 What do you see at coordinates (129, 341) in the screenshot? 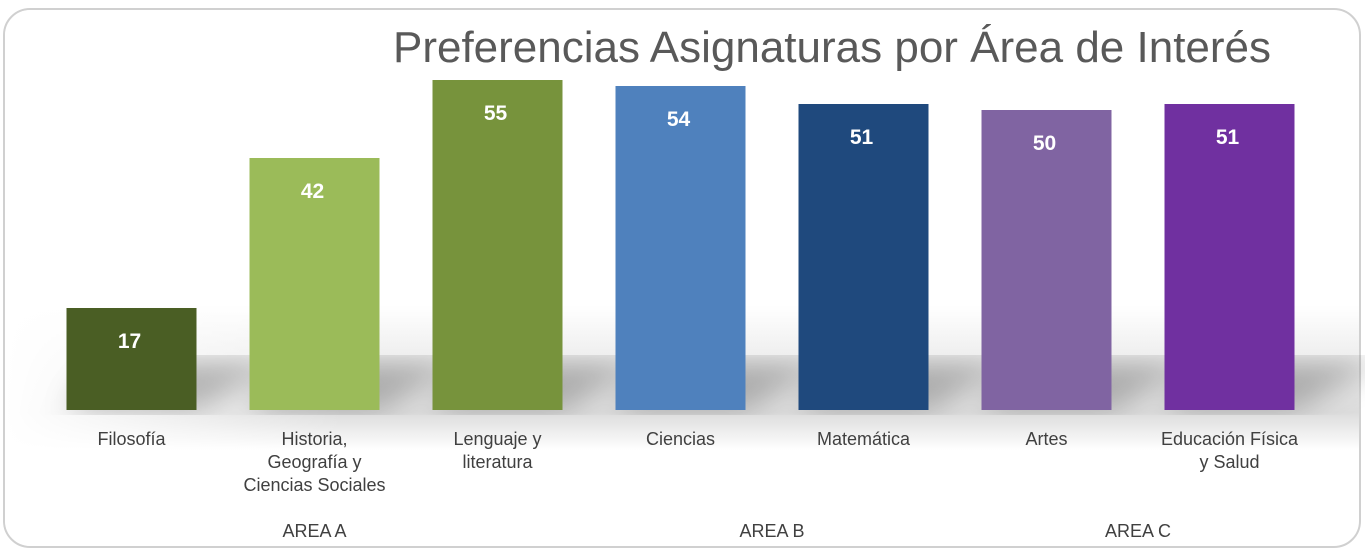
I see `value-label: 17` at bounding box center [129, 341].